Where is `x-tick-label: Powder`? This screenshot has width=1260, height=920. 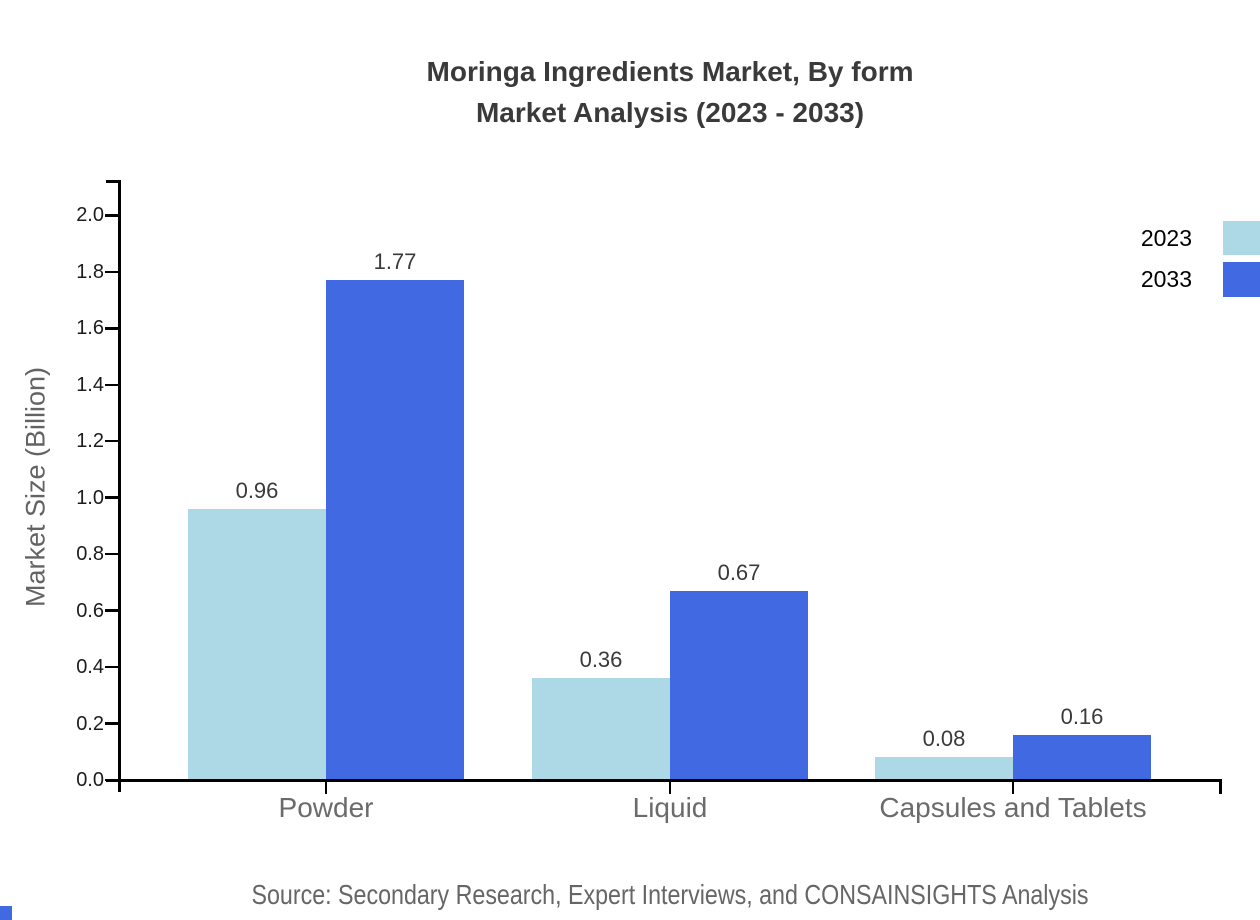 x-tick-label: Powder is located at coordinates (326, 807).